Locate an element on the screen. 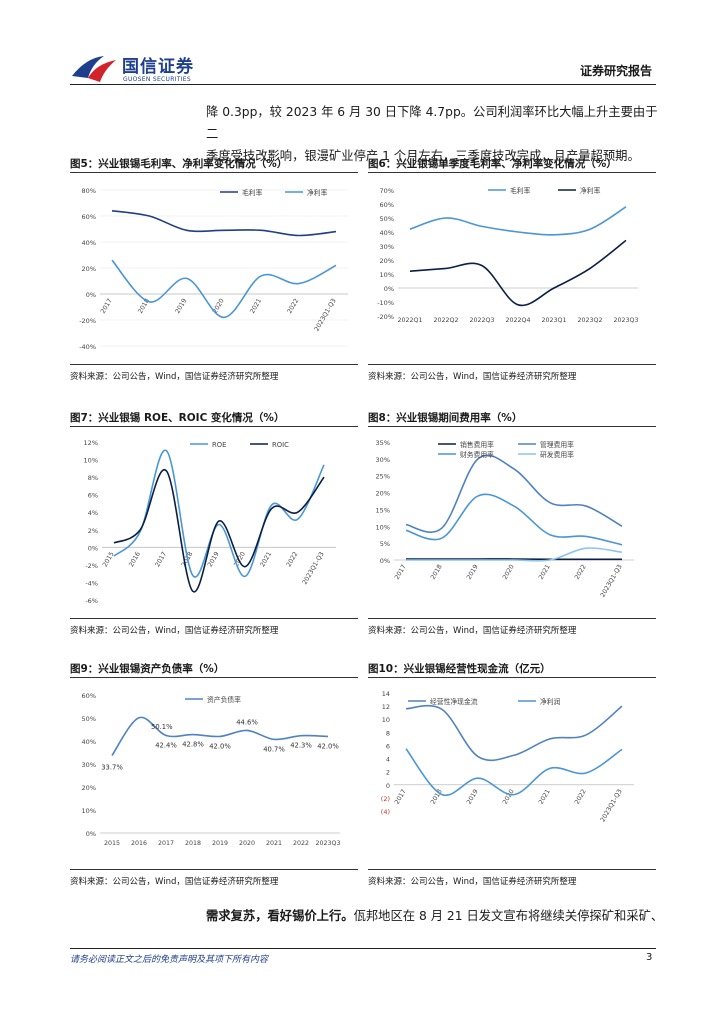 Image resolution: width=724 pixels, height=1024 pixels. fig6-xtick: 2022Q1 is located at coordinates (410, 320).